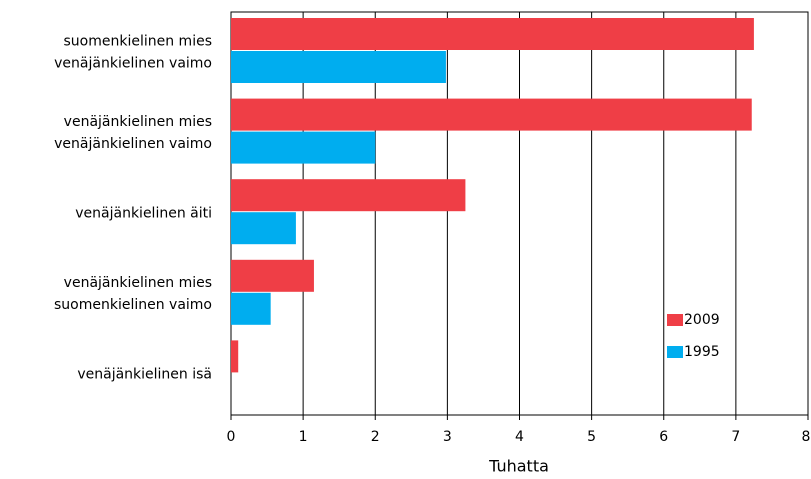 The height and width of the screenshot is (479, 811). Describe the element at coordinates (702, 352) in the screenshot. I see `legend-label: 1995` at that location.